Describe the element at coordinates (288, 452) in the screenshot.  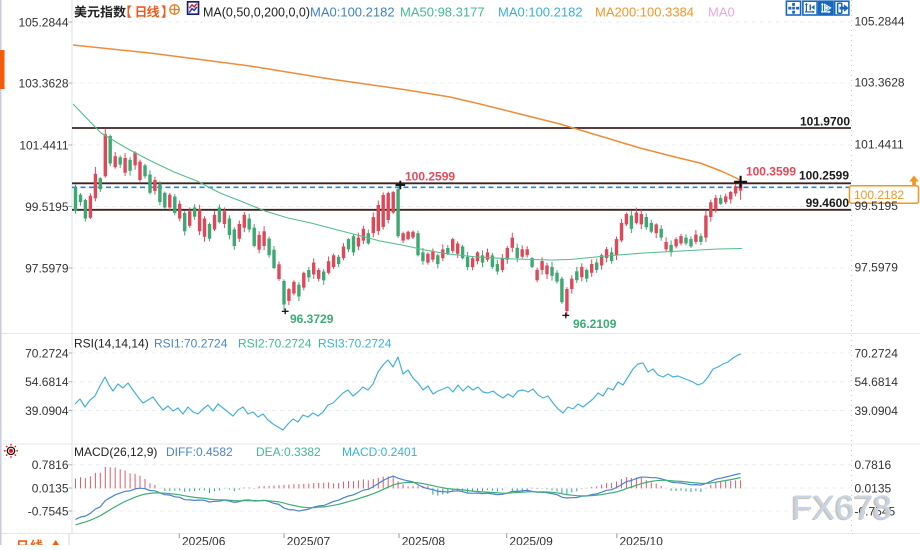
I see `svg-text: DEA:0.3382` at that location.